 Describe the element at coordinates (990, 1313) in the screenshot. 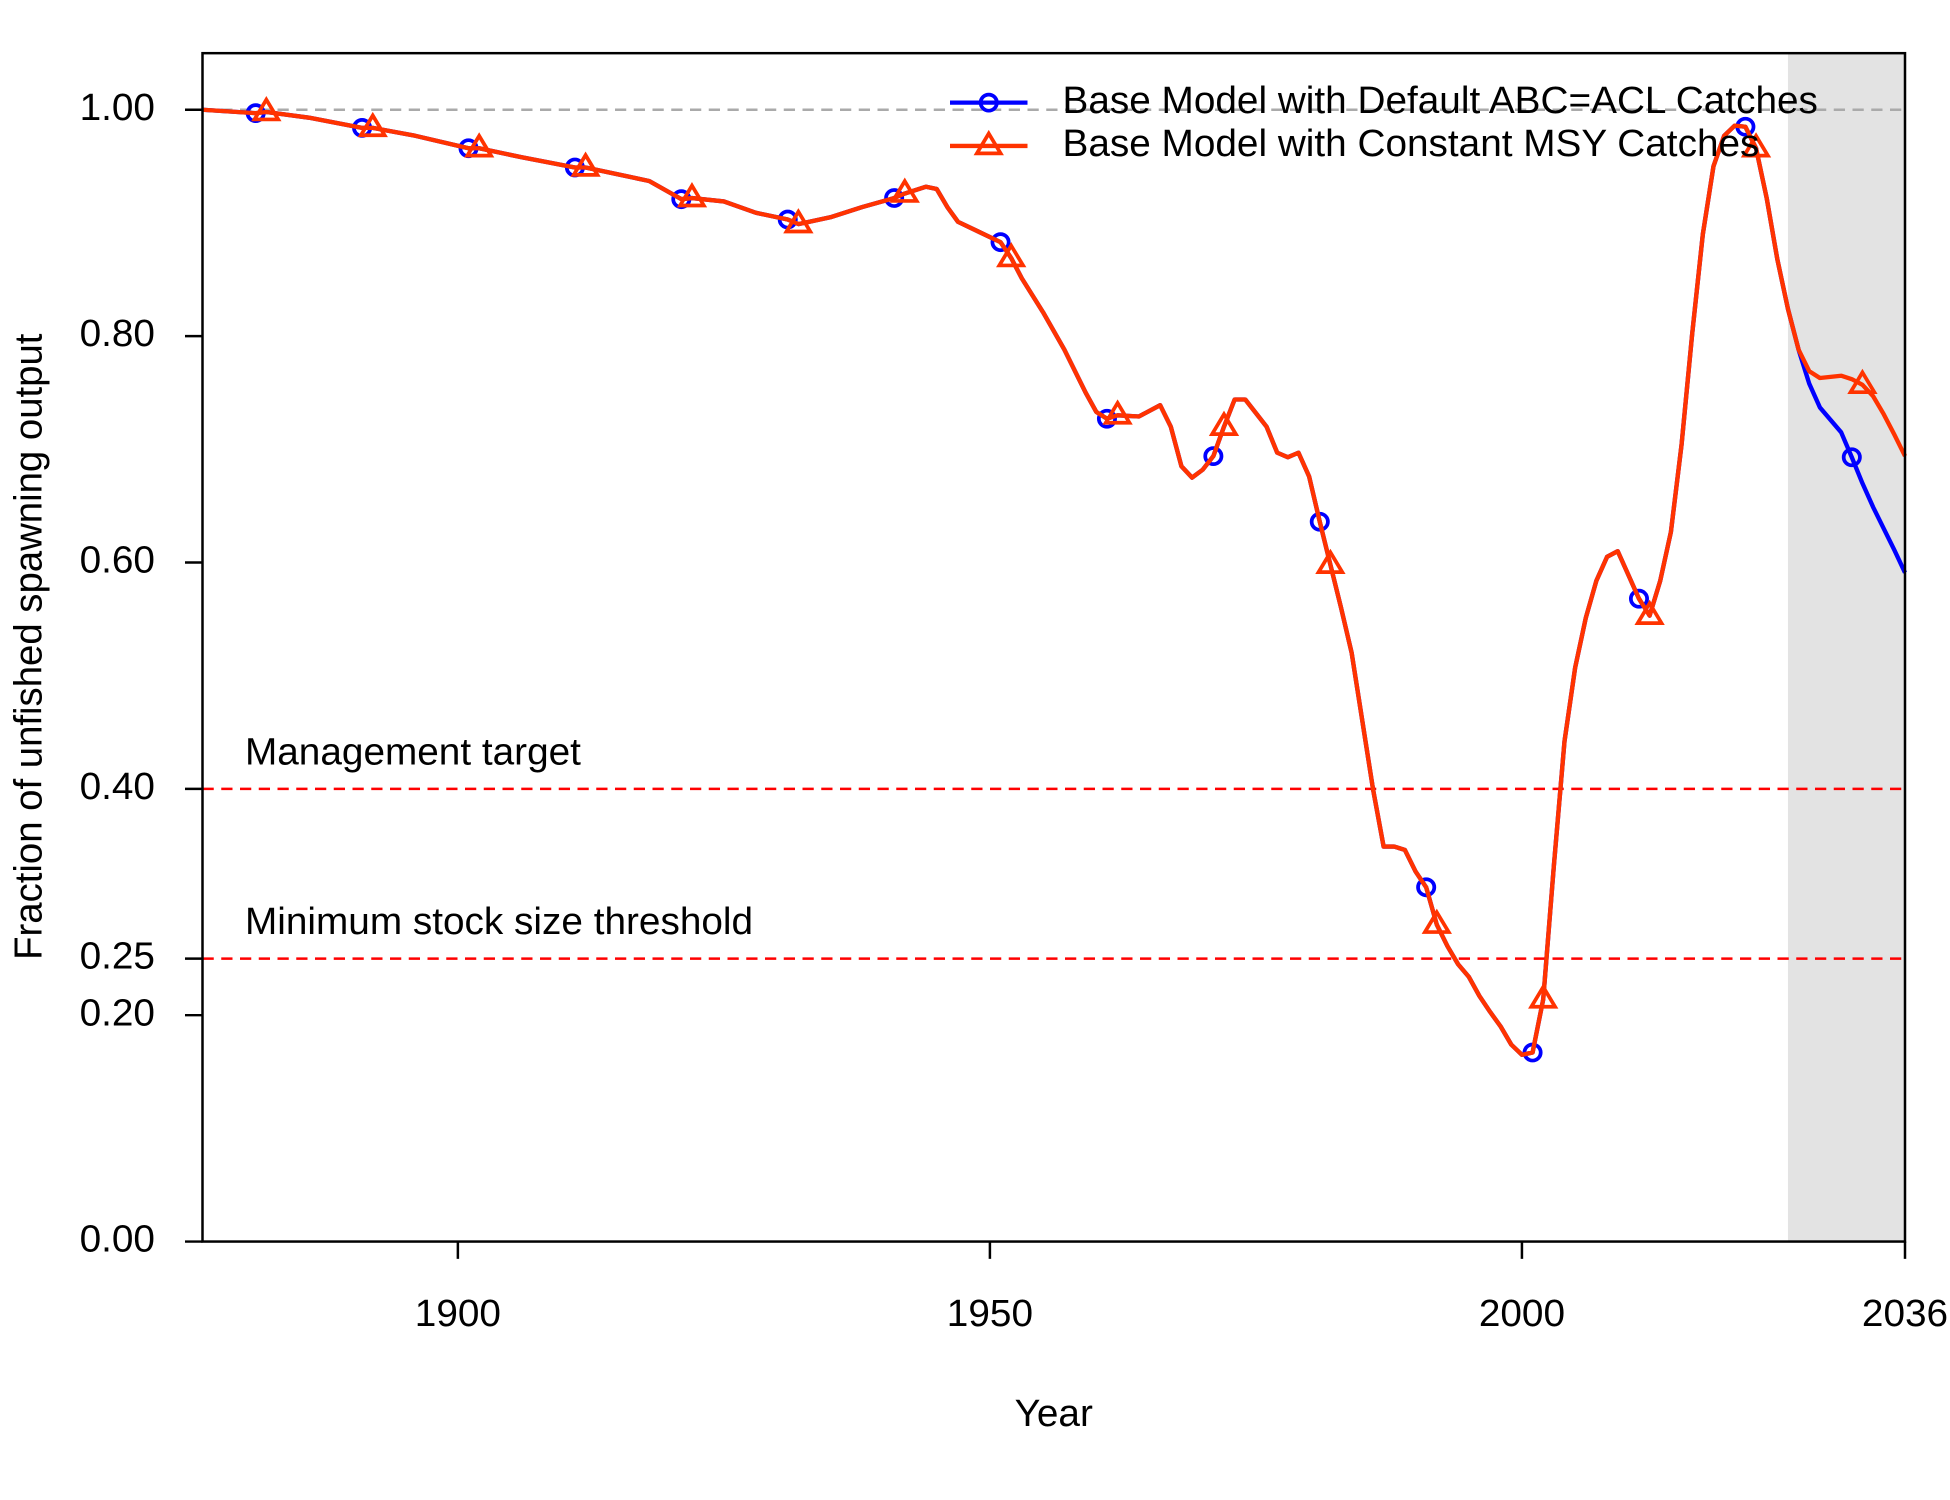

I see `x-tick-label: 1950` at that location.